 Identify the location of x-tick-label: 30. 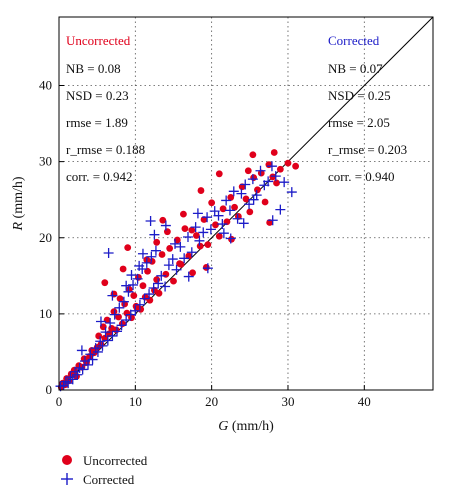
(287, 401).